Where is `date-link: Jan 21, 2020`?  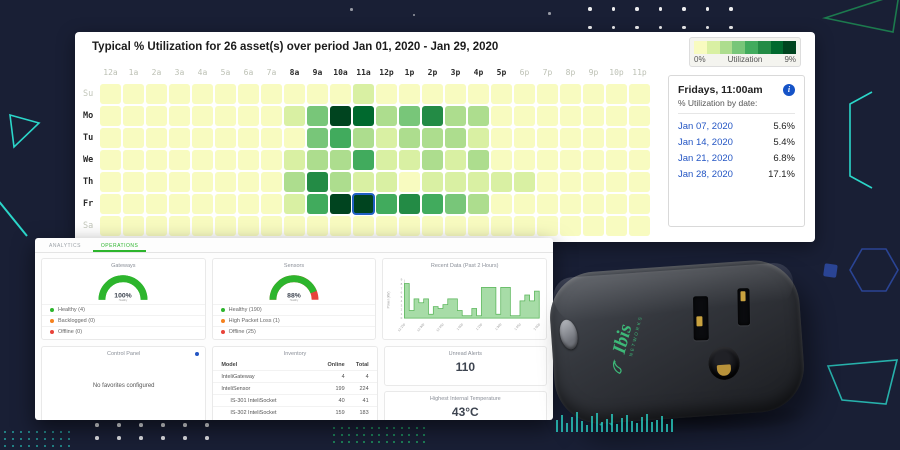
date-link: Jan 21, 2020 is located at coordinates (705, 158).